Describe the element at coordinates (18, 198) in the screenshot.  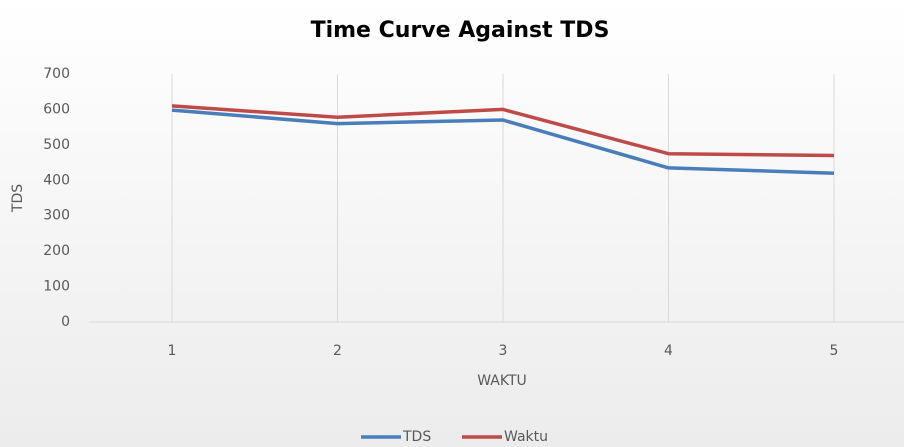
I see `y-axis-title: TDS` at that location.